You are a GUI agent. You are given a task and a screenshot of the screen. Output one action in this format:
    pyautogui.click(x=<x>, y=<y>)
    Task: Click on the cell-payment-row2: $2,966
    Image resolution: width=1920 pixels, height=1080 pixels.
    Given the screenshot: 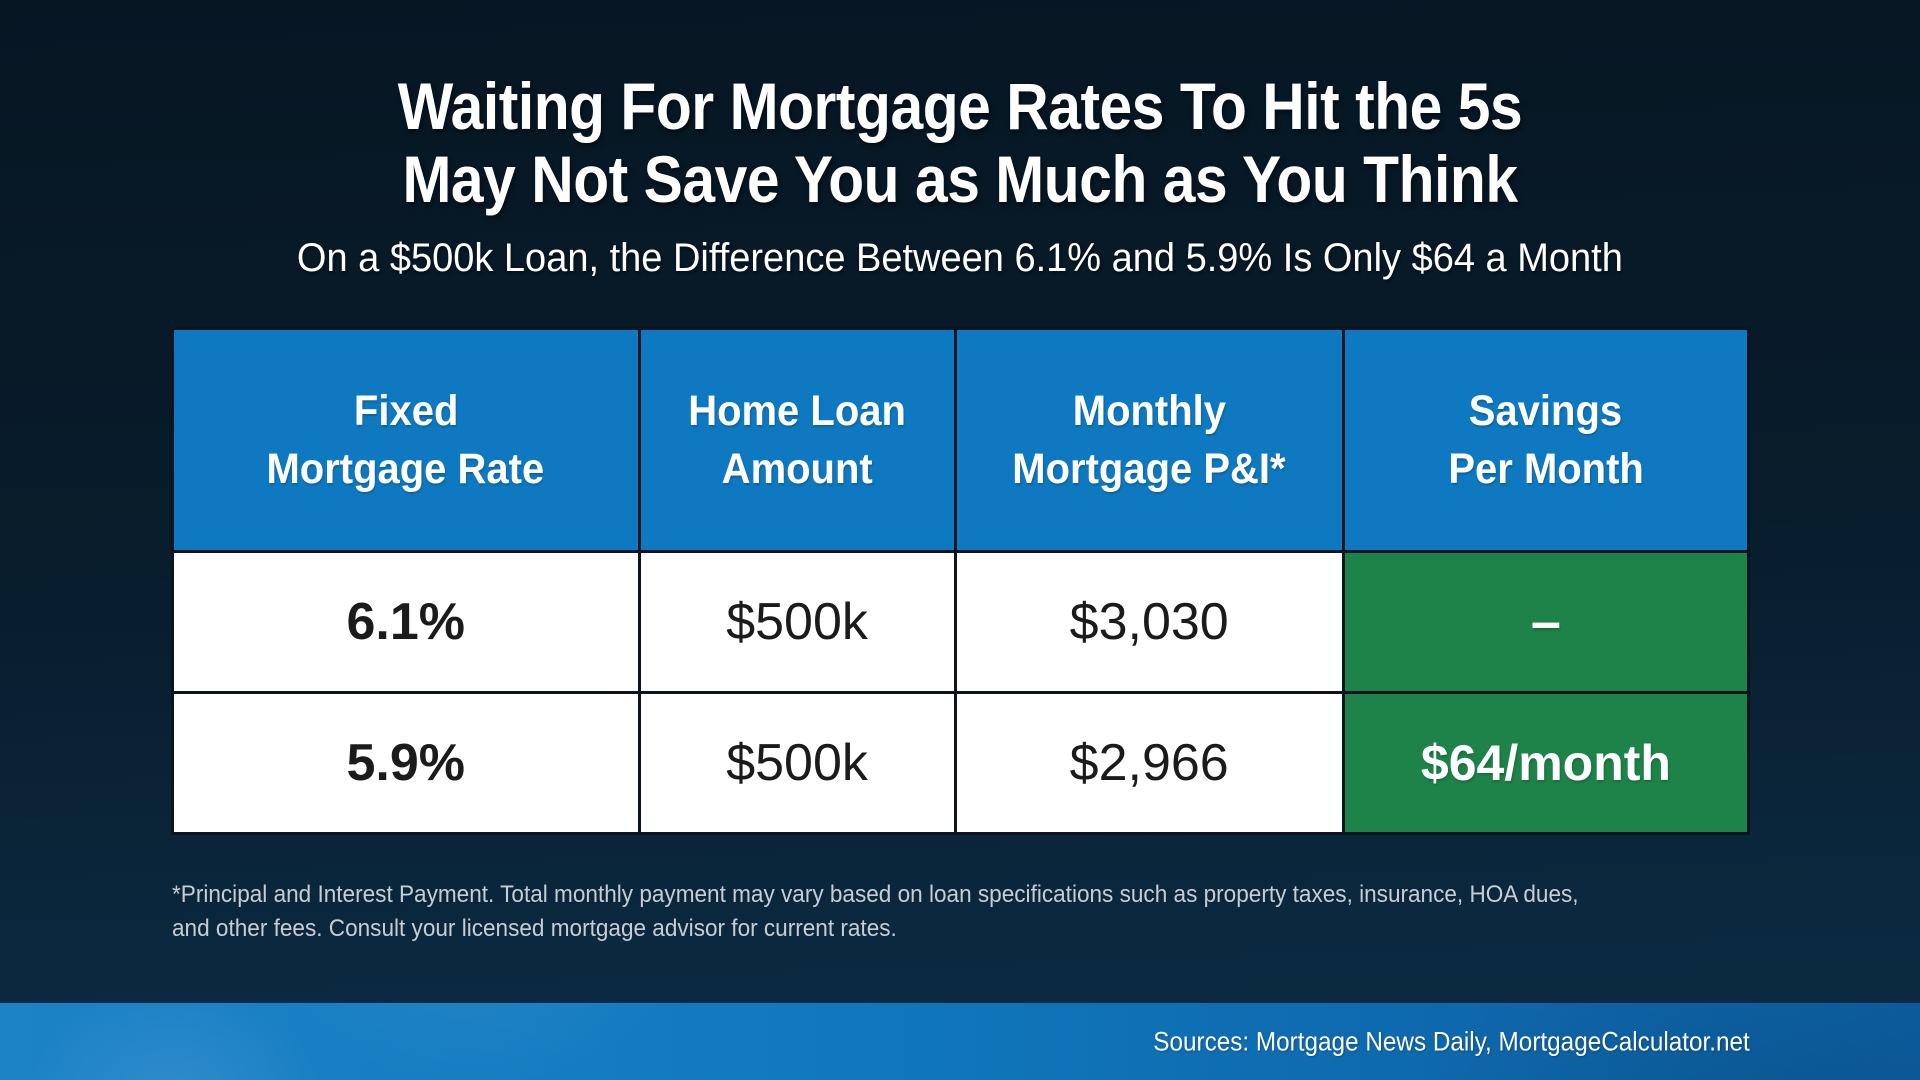 What is the action you would take?
    pyautogui.click(x=1149, y=763)
    